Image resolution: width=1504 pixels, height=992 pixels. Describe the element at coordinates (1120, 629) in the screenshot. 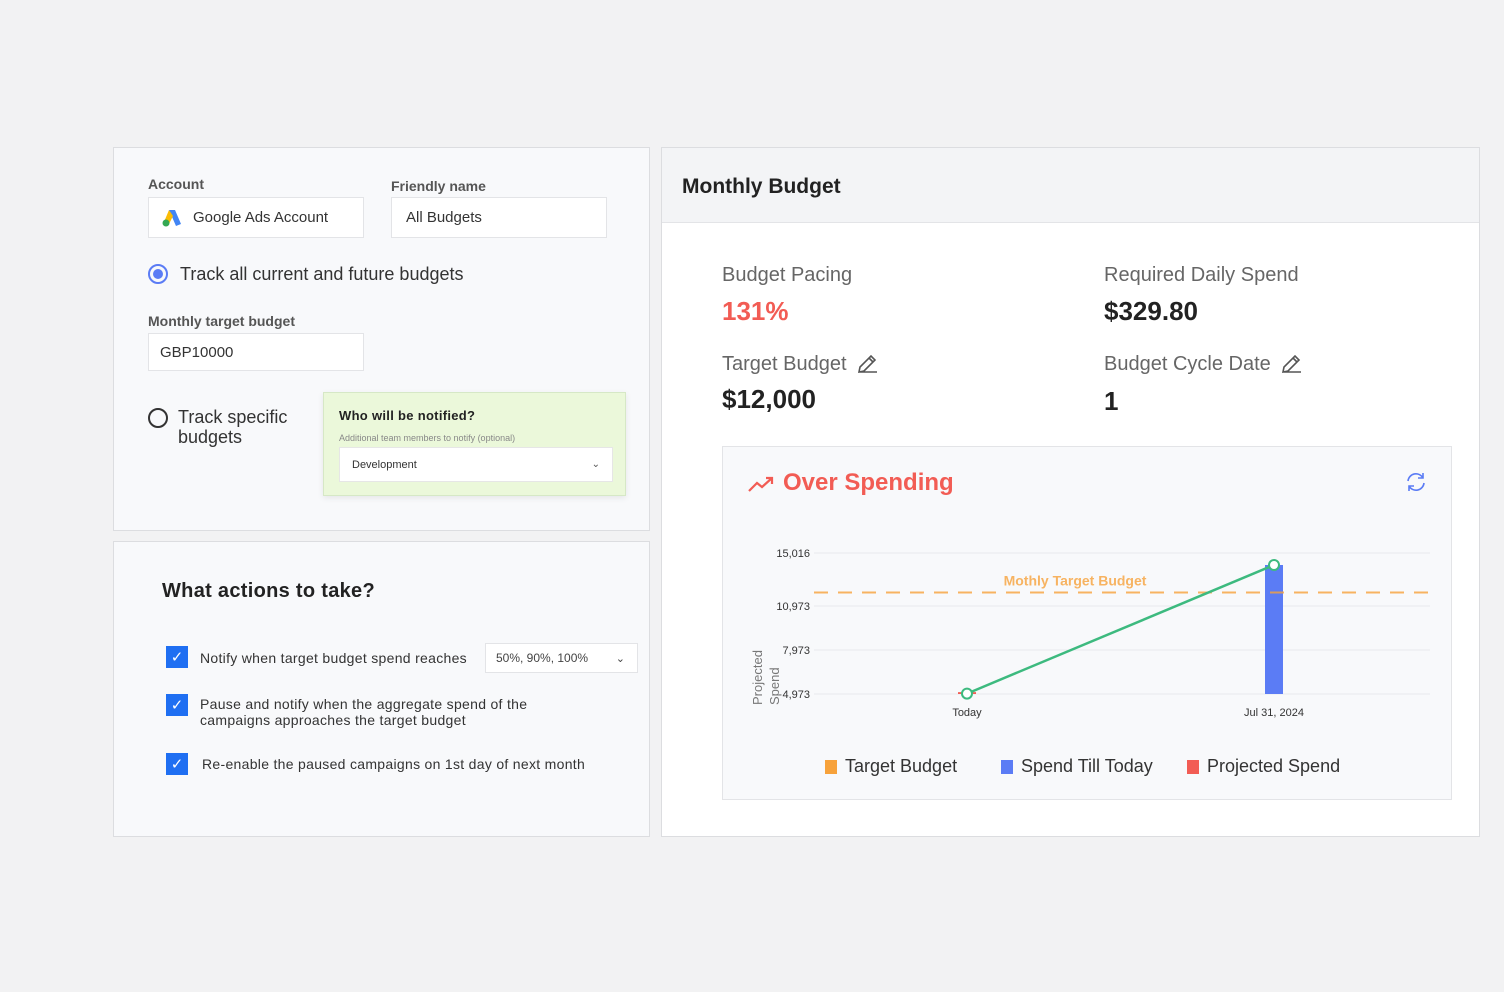

I see `projection-line` at that location.